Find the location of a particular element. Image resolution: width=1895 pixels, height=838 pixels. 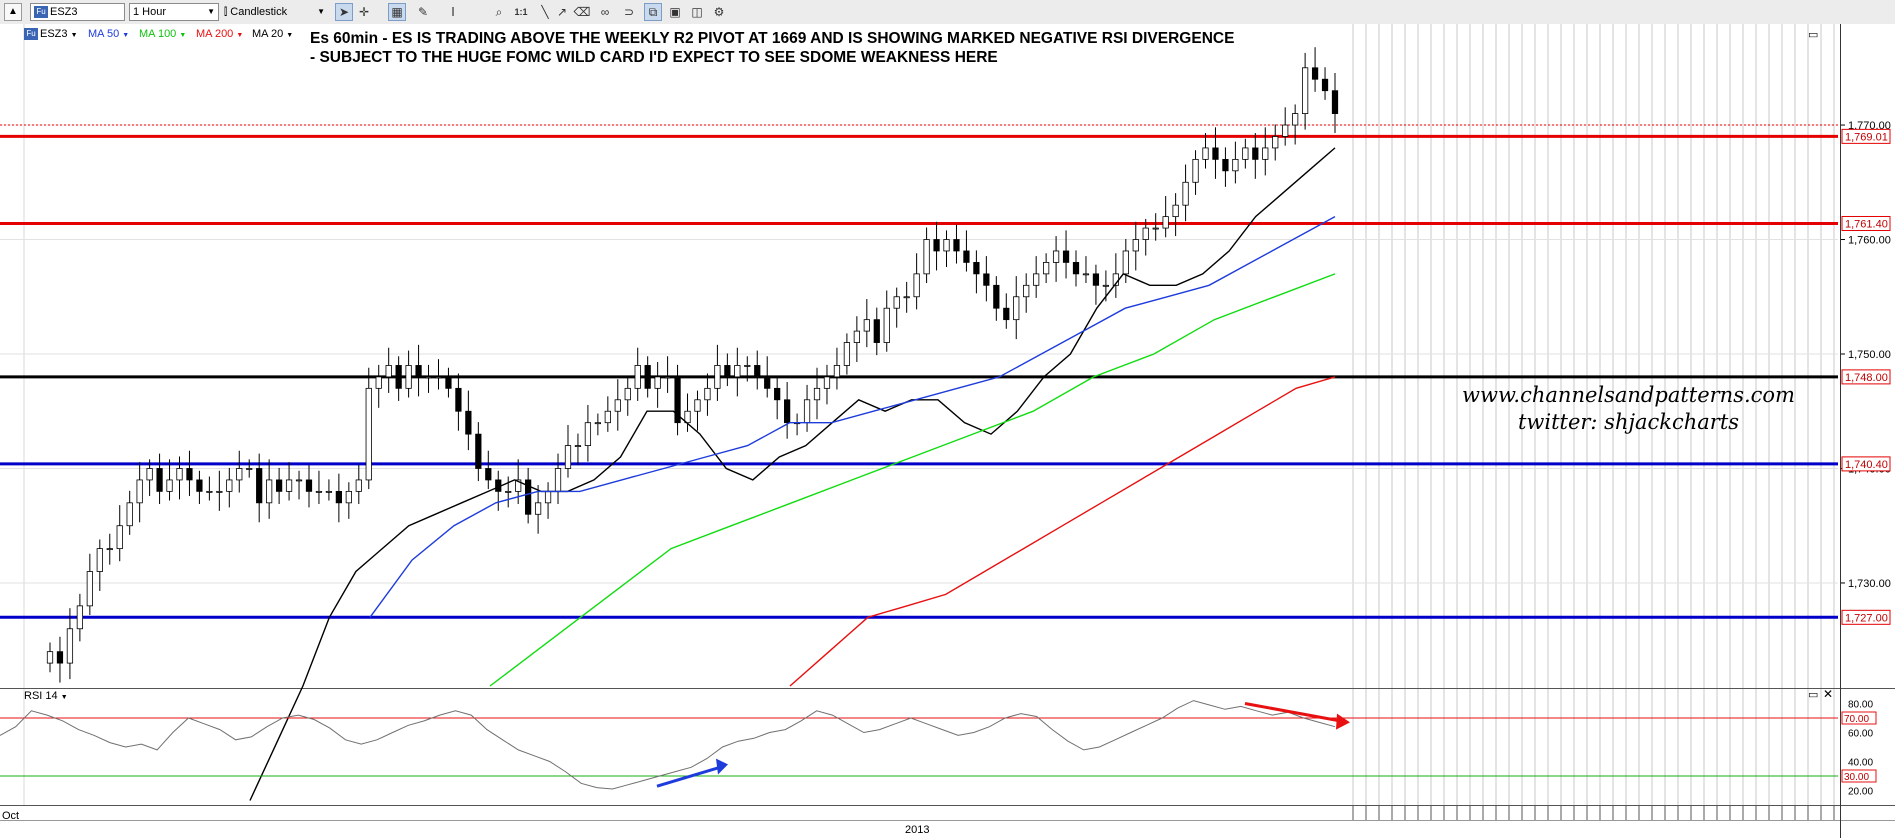

rsi-tick-label: 20.00 is located at coordinates (1860, 792).